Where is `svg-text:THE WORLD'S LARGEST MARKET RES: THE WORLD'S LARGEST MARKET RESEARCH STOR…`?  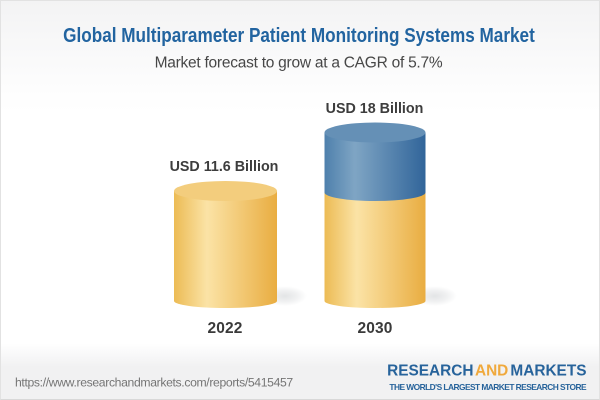 svg-text:THE WORLD'S LARGEST MARKET RES: THE WORLD'S LARGEST MARKET RESEARCH STOR… is located at coordinates (488, 387).